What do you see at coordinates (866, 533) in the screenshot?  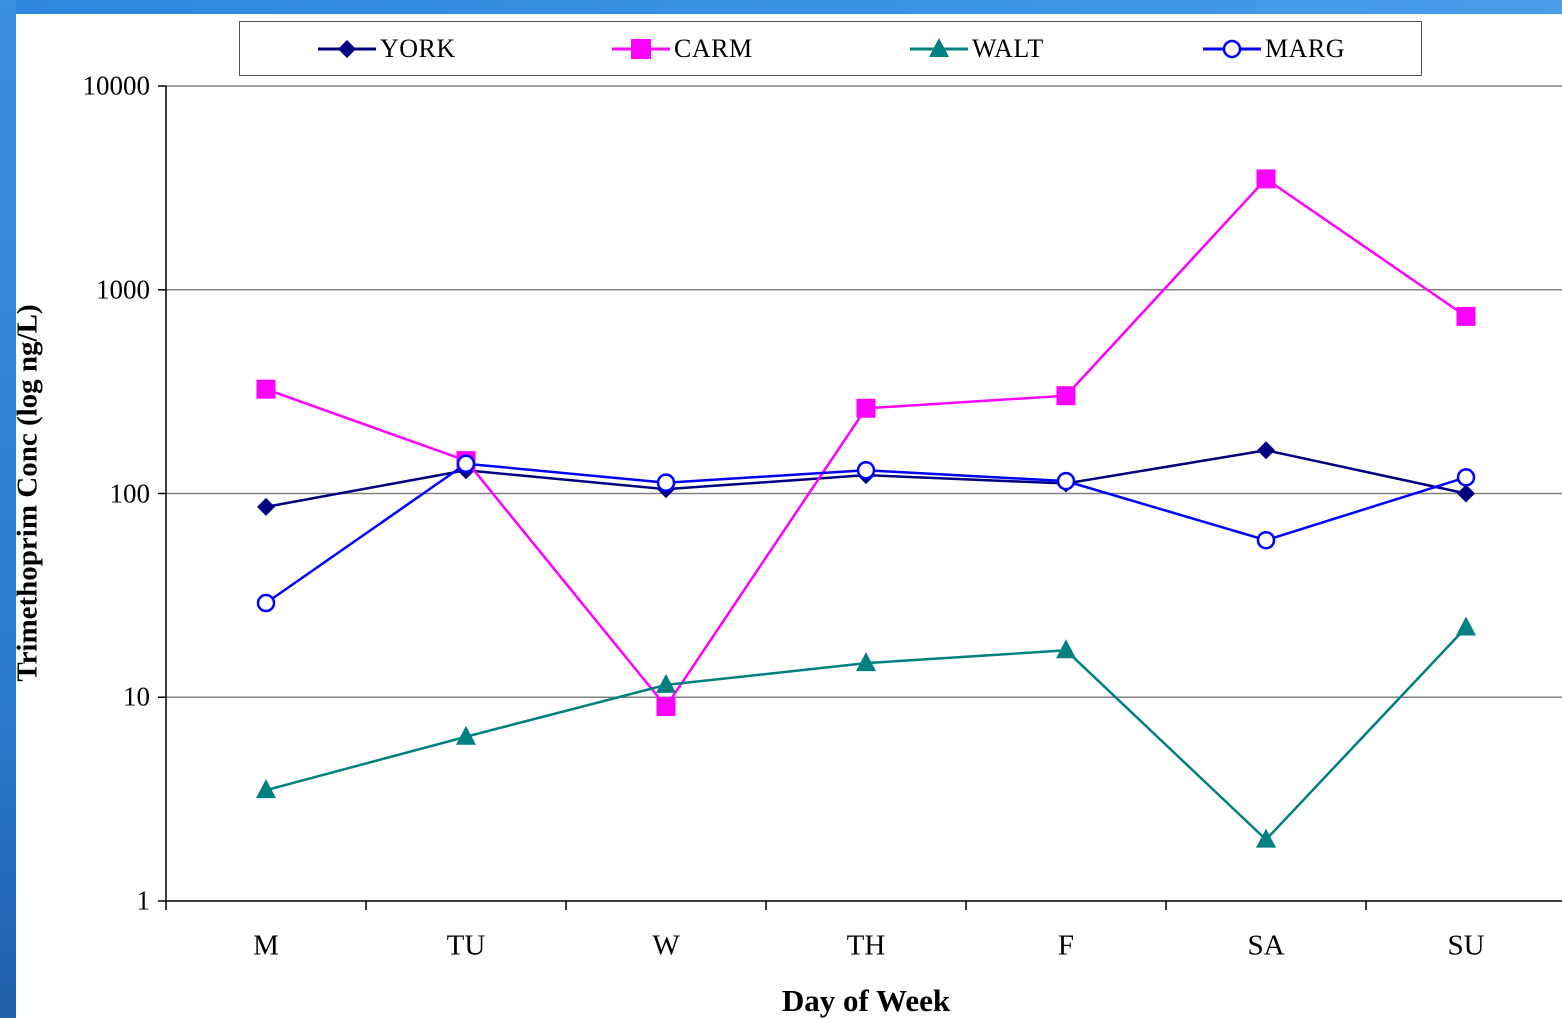 I see `series-line-marg` at bounding box center [866, 533].